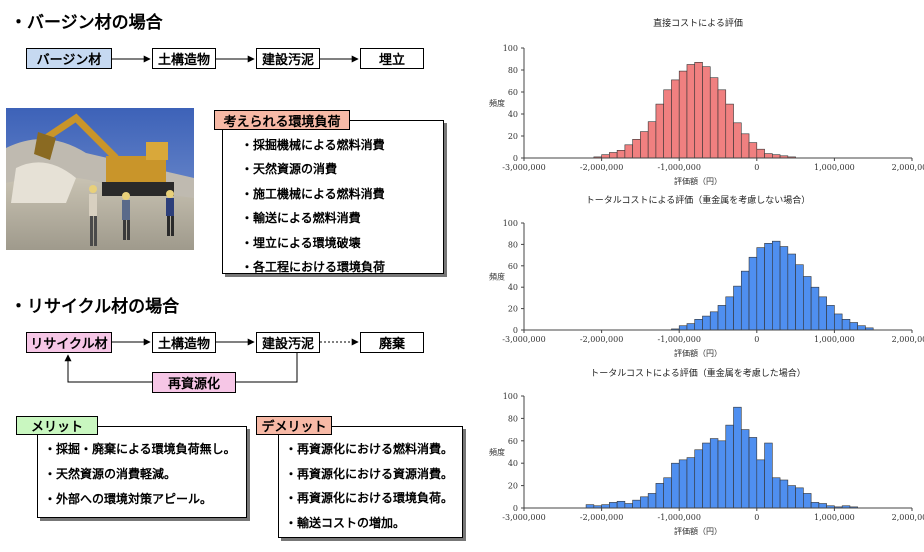  Describe the element at coordinates (95, 307) in the screenshot. I see `recycle-heading: ・リサイクル材の場合` at that location.